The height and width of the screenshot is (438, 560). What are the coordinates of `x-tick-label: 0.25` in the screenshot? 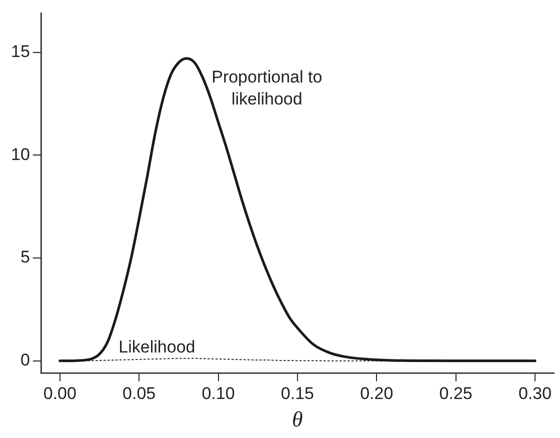 It's located at (455, 394).